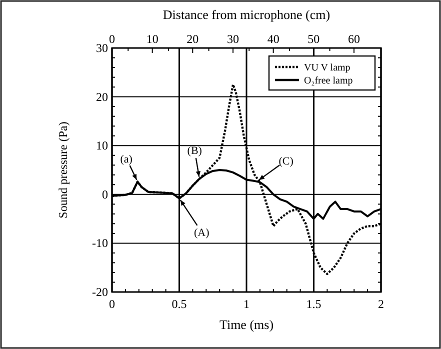 The width and height of the screenshot is (441, 349). Describe the element at coordinates (381, 304) in the screenshot. I see `x-tick-label: 2` at that location.